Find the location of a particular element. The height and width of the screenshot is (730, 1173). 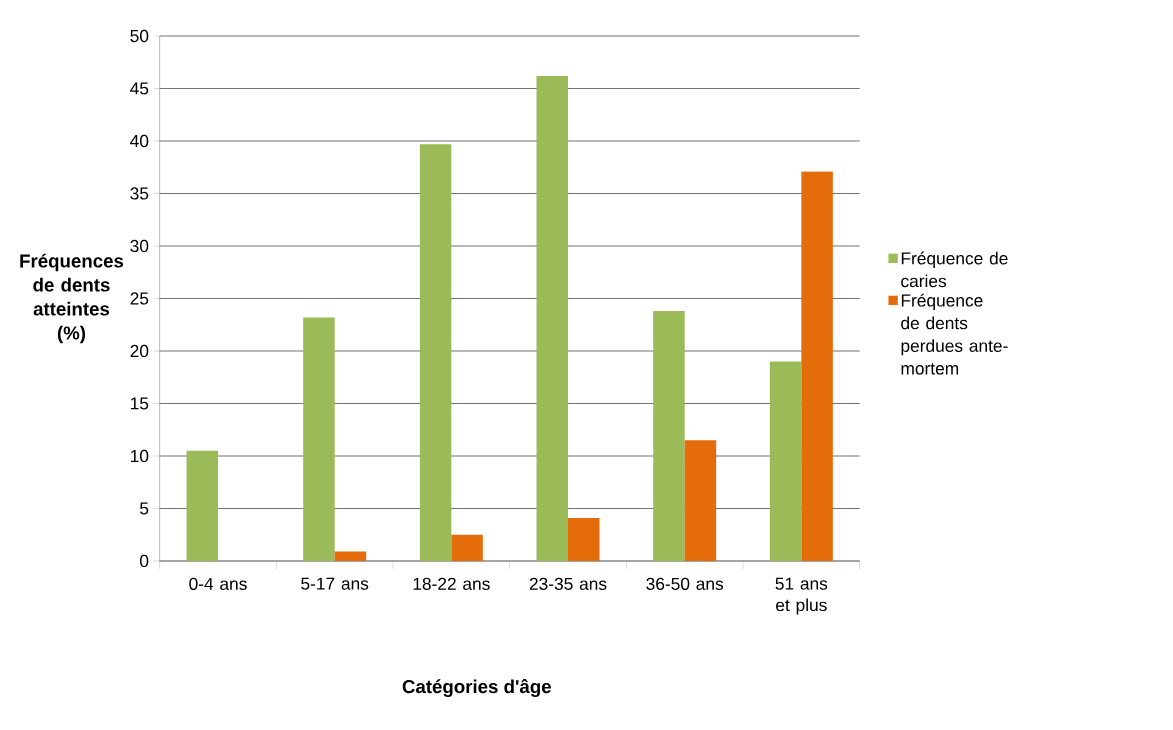

x-tick-label: 36-50 ans is located at coordinates (685, 583).